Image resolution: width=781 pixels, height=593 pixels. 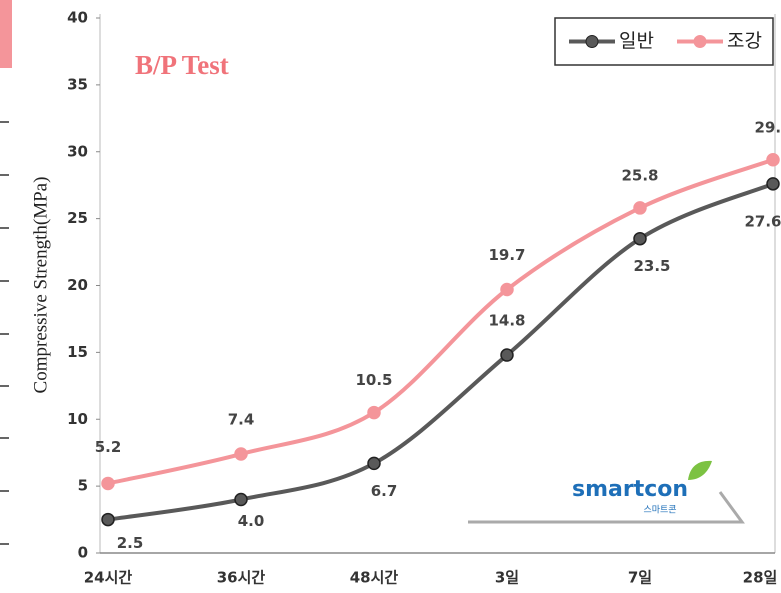 What do you see at coordinates (507, 578) in the screenshot?
I see `x-tick-label: 3일` at bounding box center [507, 578].